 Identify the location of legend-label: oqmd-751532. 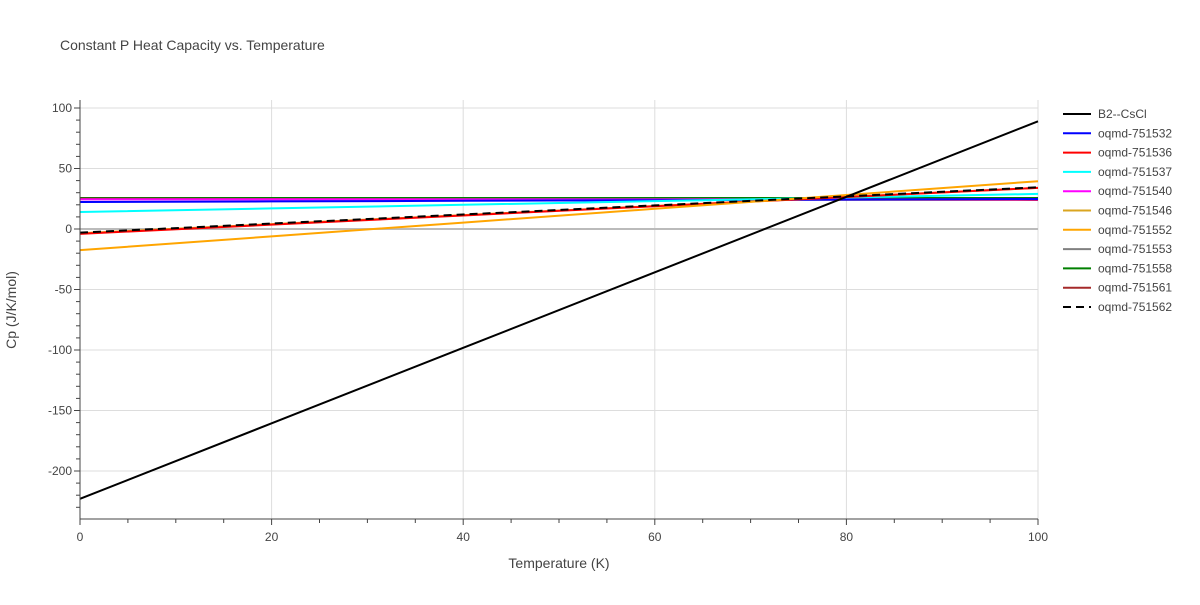
(1135, 133).